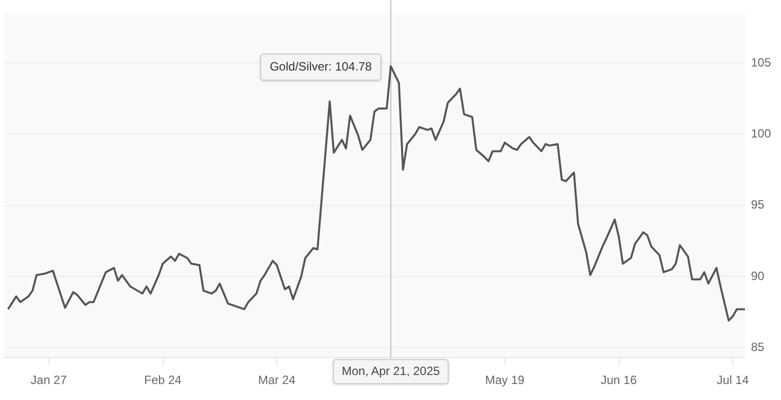  What do you see at coordinates (761, 133) in the screenshot?
I see `y-tick-label: 100` at bounding box center [761, 133].